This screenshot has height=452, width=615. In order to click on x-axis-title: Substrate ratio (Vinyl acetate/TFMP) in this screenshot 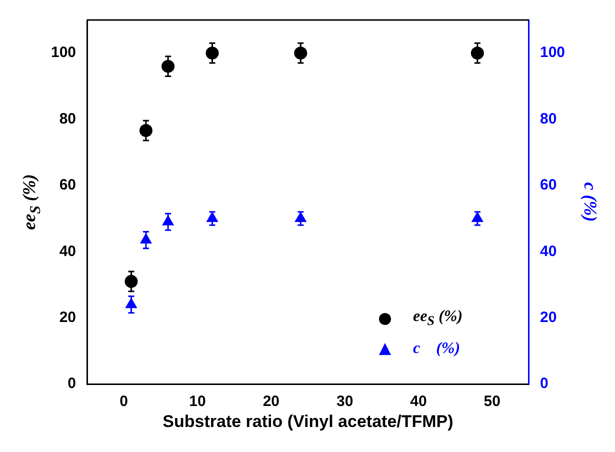, I will do `click(308, 422)`.